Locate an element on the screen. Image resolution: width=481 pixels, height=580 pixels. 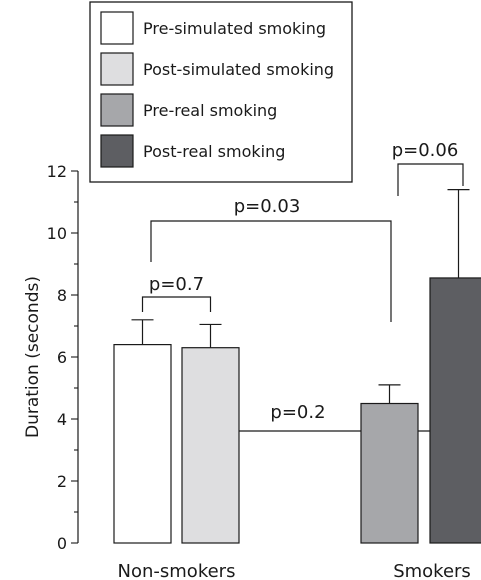
y-tick-label: 0 is located at coordinates (62, 543).